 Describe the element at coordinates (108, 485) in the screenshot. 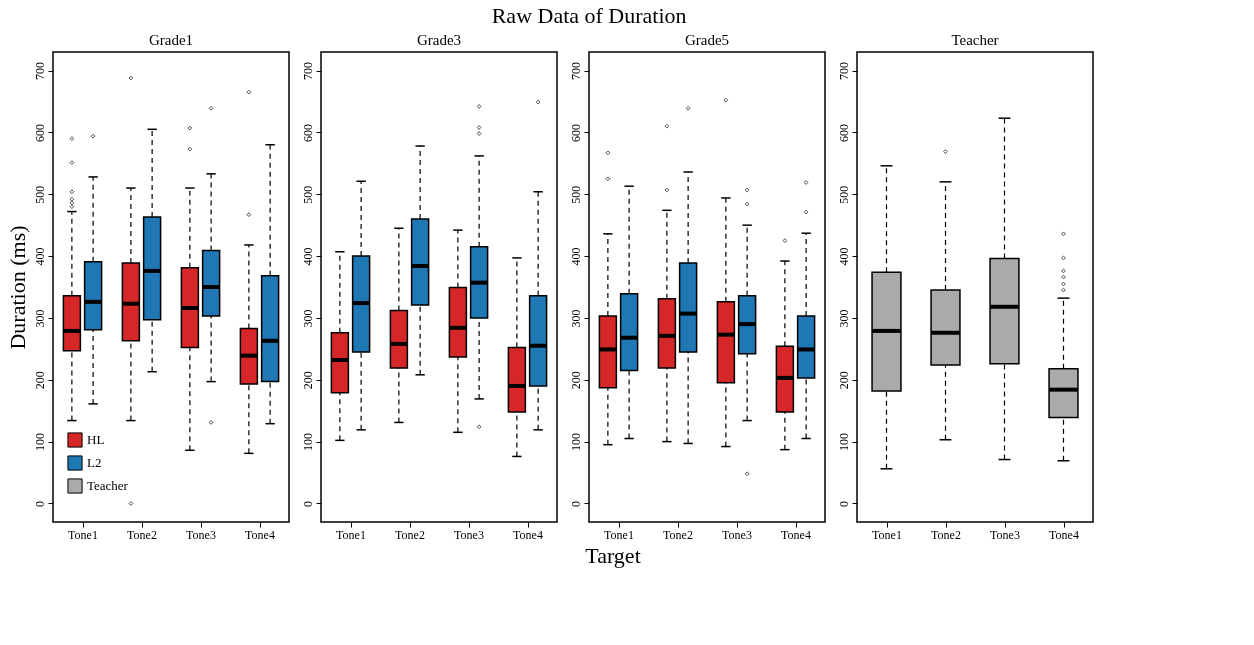

I see `legend-label: Teacher` at that location.